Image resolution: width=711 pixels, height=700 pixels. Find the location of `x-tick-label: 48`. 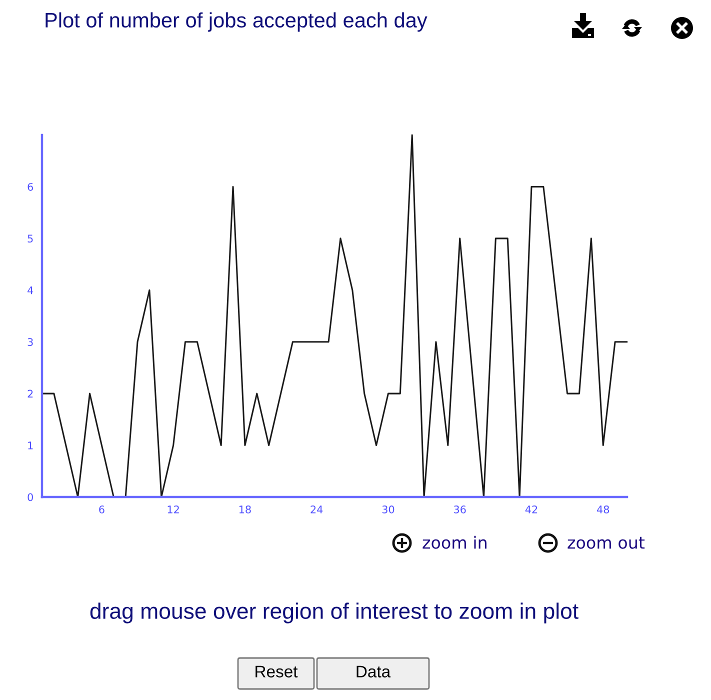

x-tick-label: 48 is located at coordinates (603, 510).